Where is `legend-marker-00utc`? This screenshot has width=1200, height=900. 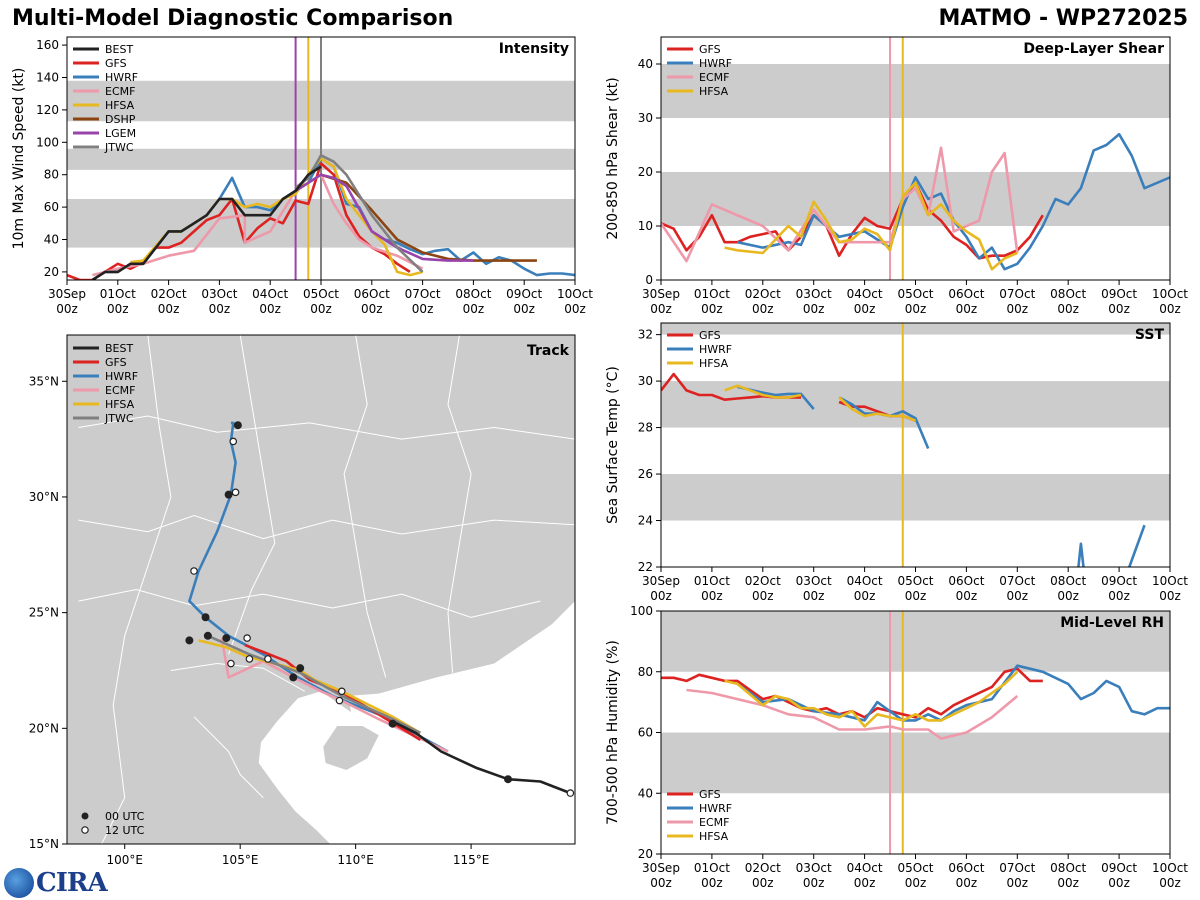 legend-marker-00utc is located at coordinates (85, 816).